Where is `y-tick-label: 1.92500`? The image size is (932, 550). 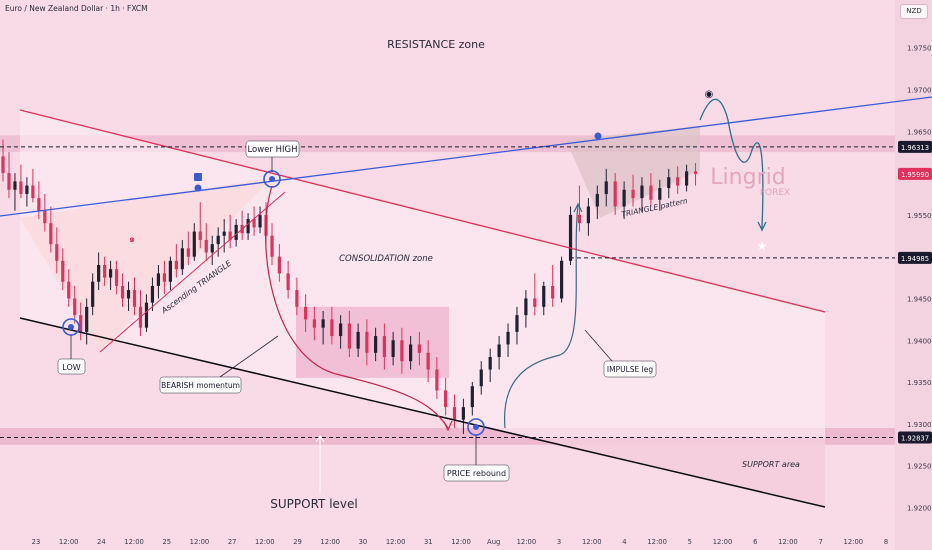
y-tick-label: 1.92500 is located at coordinates (919, 467).